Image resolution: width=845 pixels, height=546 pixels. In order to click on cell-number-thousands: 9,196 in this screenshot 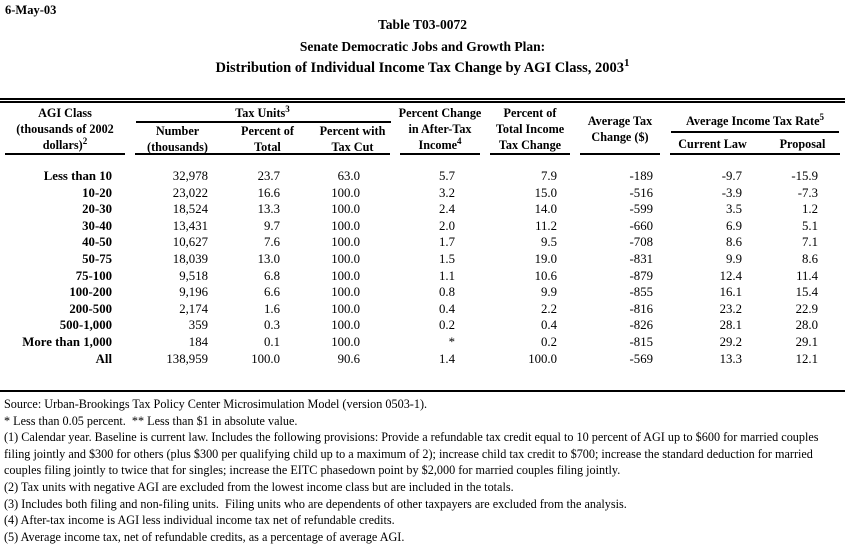, I will do `click(193, 292)`.